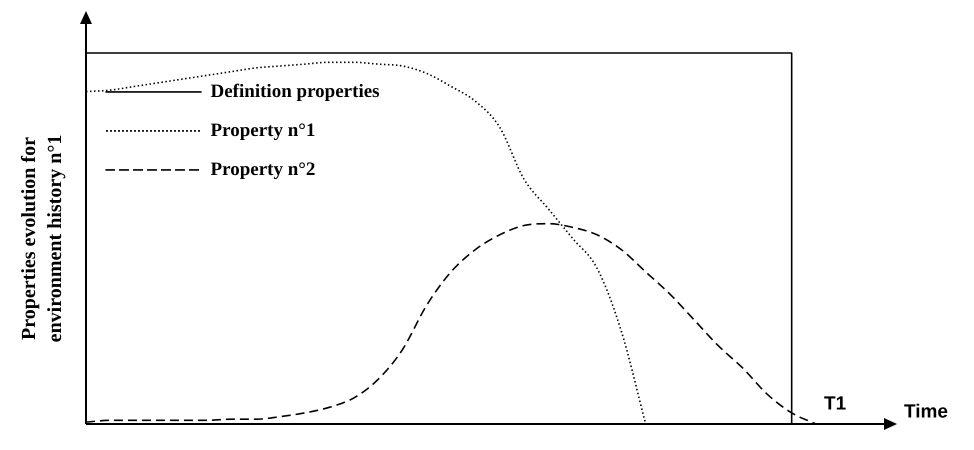 The height and width of the screenshot is (450, 974). I want to click on annotation: T1, so click(835, 404).